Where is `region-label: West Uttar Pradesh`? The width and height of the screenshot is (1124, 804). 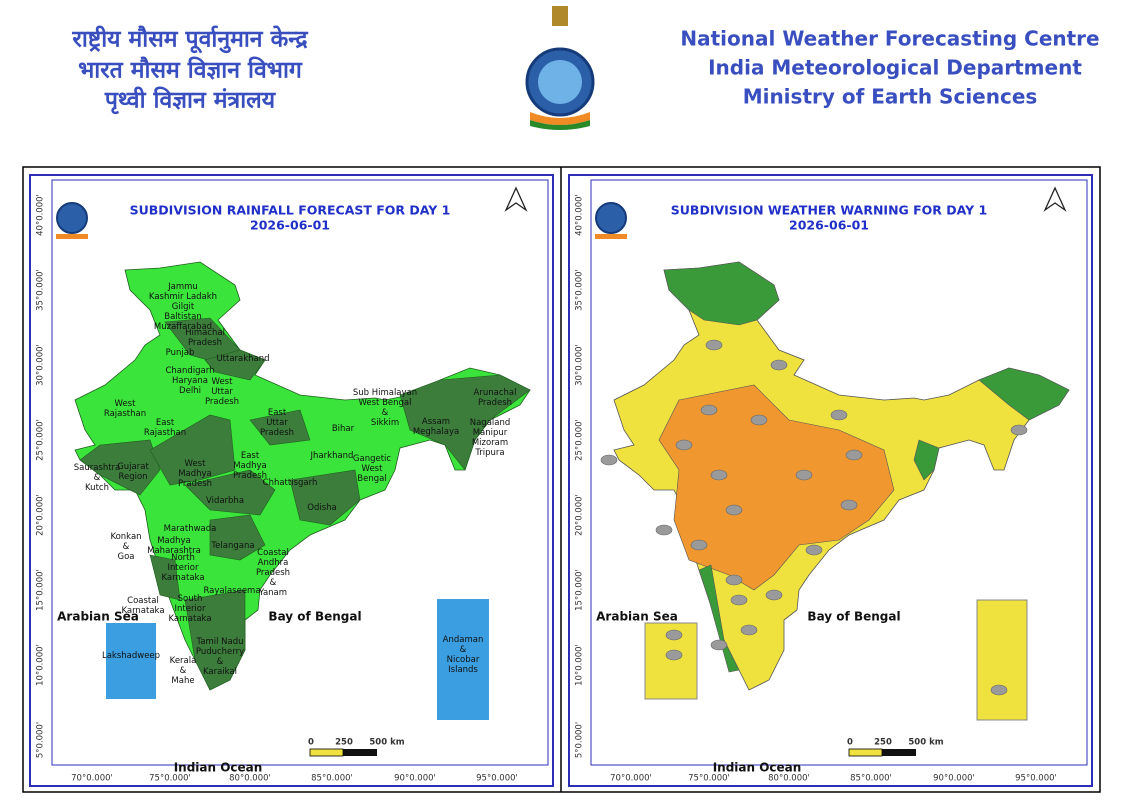
region-label: West Uttar Pradesh is located at coordinates (222, 392).